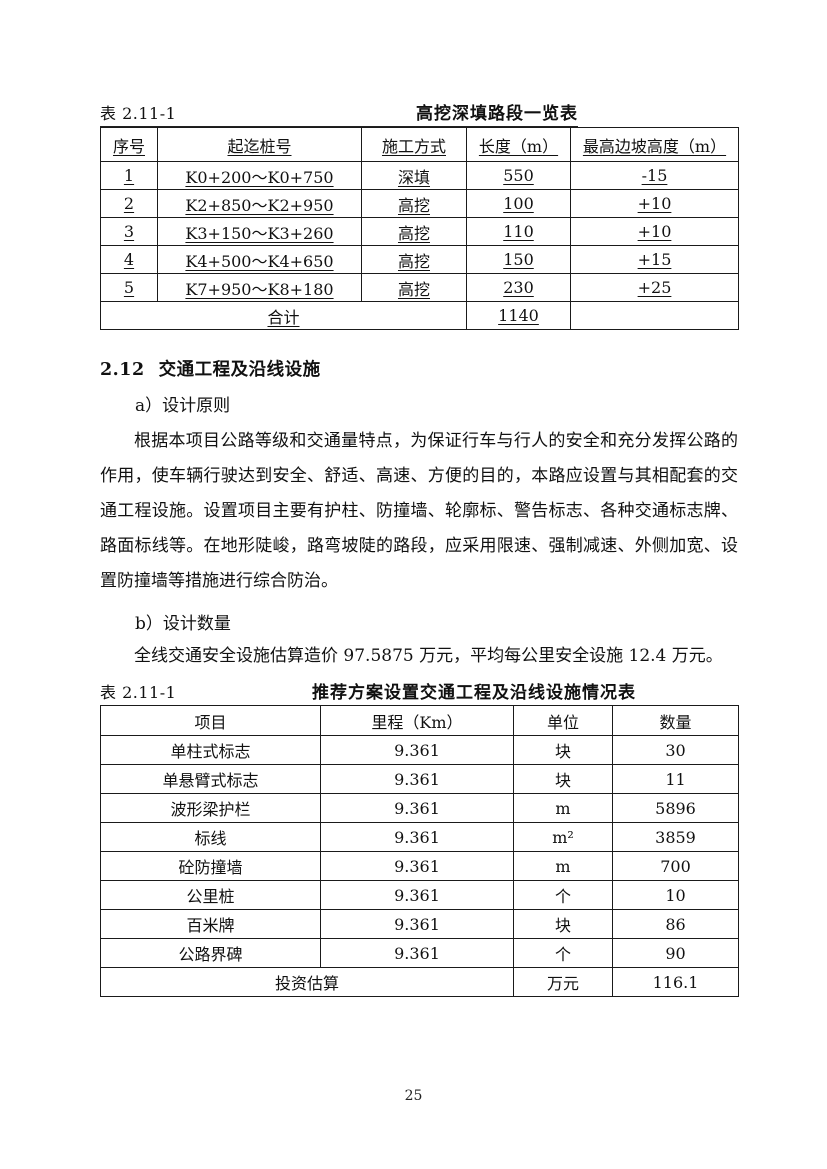  What do you see at coordinates (129, 144) in the screenshot?
I see `header-cell-seq: 序号` at bounding box center [129, 144].